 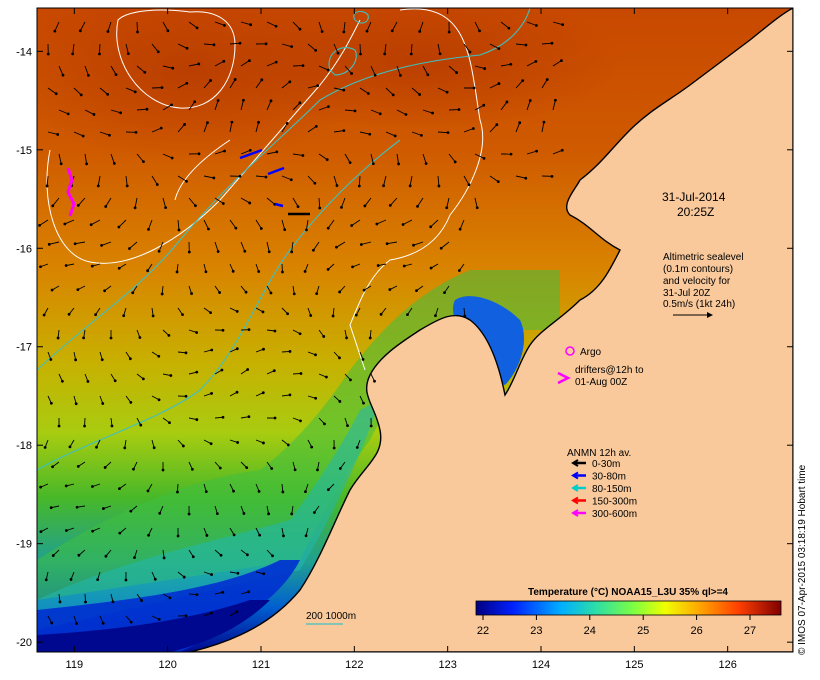 What do you see at coordinates (606, 464) in the screenshot?
I see `anmn-depth-label: 0-30m` at bounding box center [606, 464].